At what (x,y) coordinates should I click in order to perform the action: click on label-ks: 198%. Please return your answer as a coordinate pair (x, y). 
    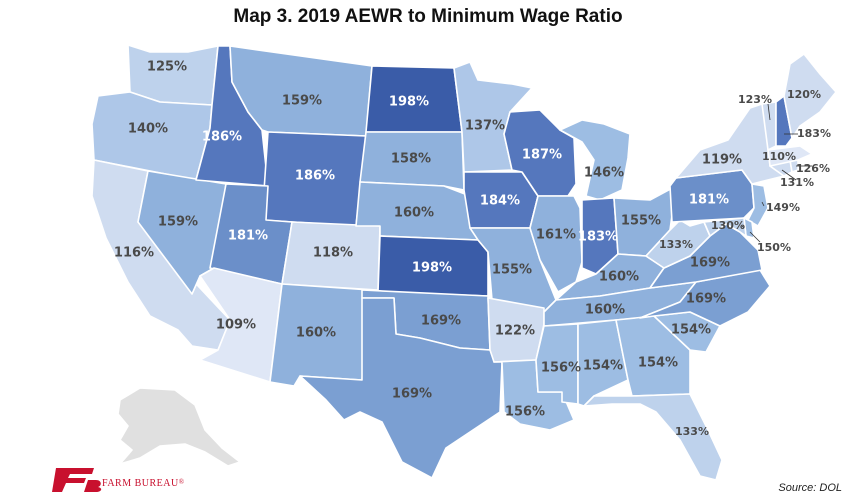
    Looking at the image, I should click on (432, 268).